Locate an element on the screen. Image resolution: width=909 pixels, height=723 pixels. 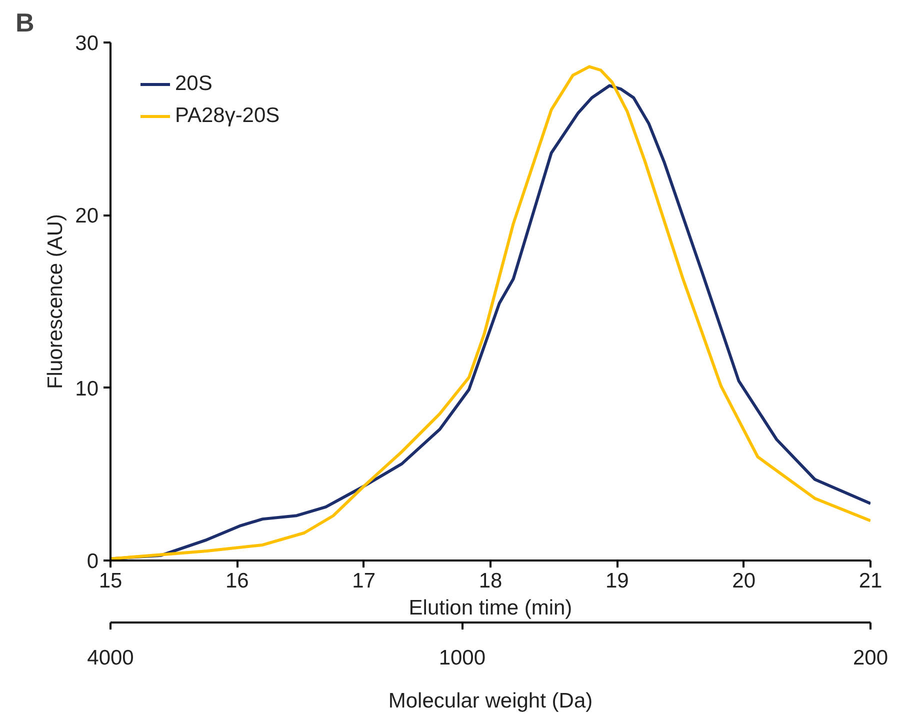
x2-tick-label: 200 is located at coordinates (870, 658).